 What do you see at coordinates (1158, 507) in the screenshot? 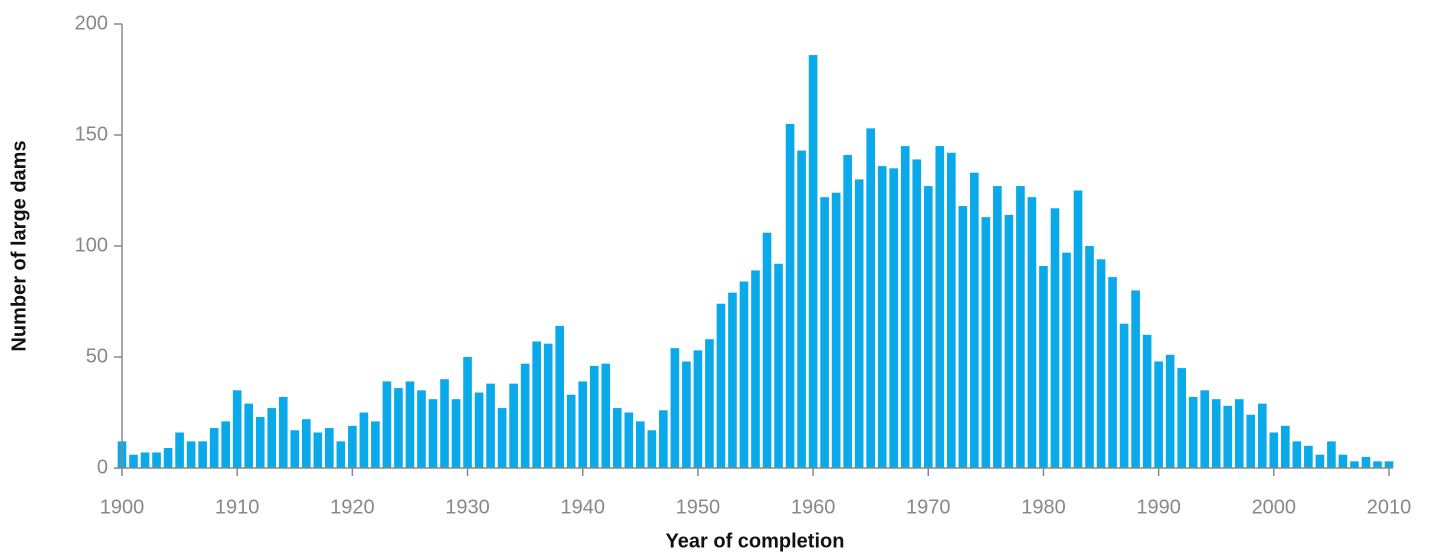
I see `x-tick-label: 1990` at bounding box center [1158, 507].